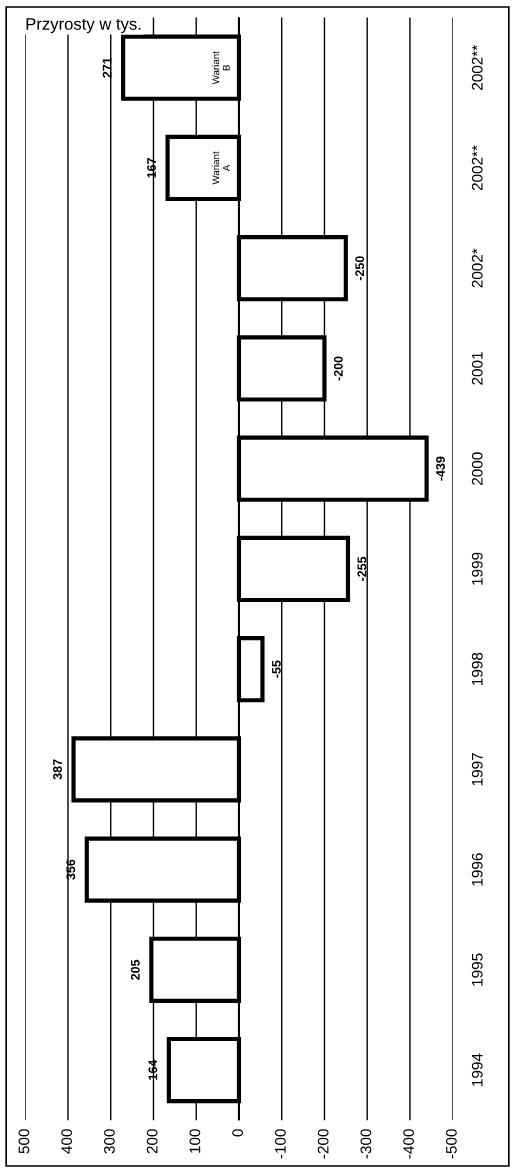  I want to click on x-tick-label: -300, so click(366, 1144).